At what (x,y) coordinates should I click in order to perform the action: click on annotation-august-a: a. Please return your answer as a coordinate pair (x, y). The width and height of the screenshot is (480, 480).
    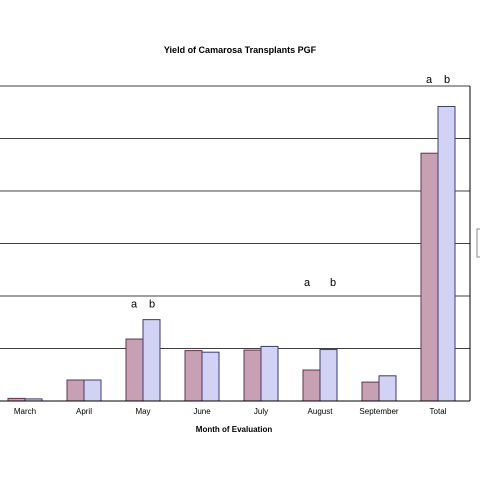
    Looking at the image, I should click on (307, 283).